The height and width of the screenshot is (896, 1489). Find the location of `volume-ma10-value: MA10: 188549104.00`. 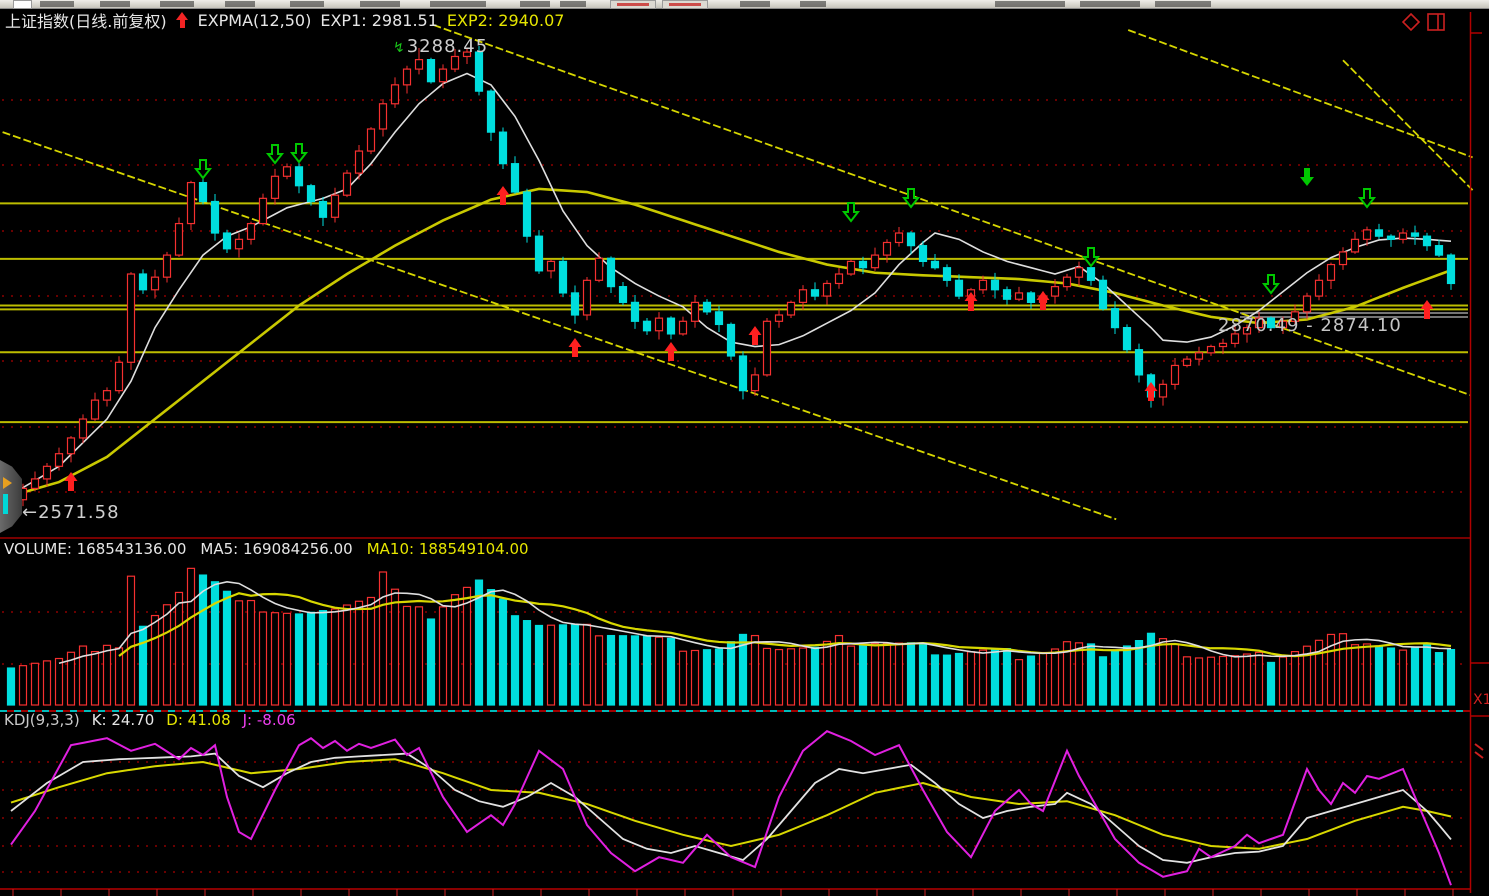

volume-ma10-value: MA10: 188549104.00 is located at coordinates (447, 549).